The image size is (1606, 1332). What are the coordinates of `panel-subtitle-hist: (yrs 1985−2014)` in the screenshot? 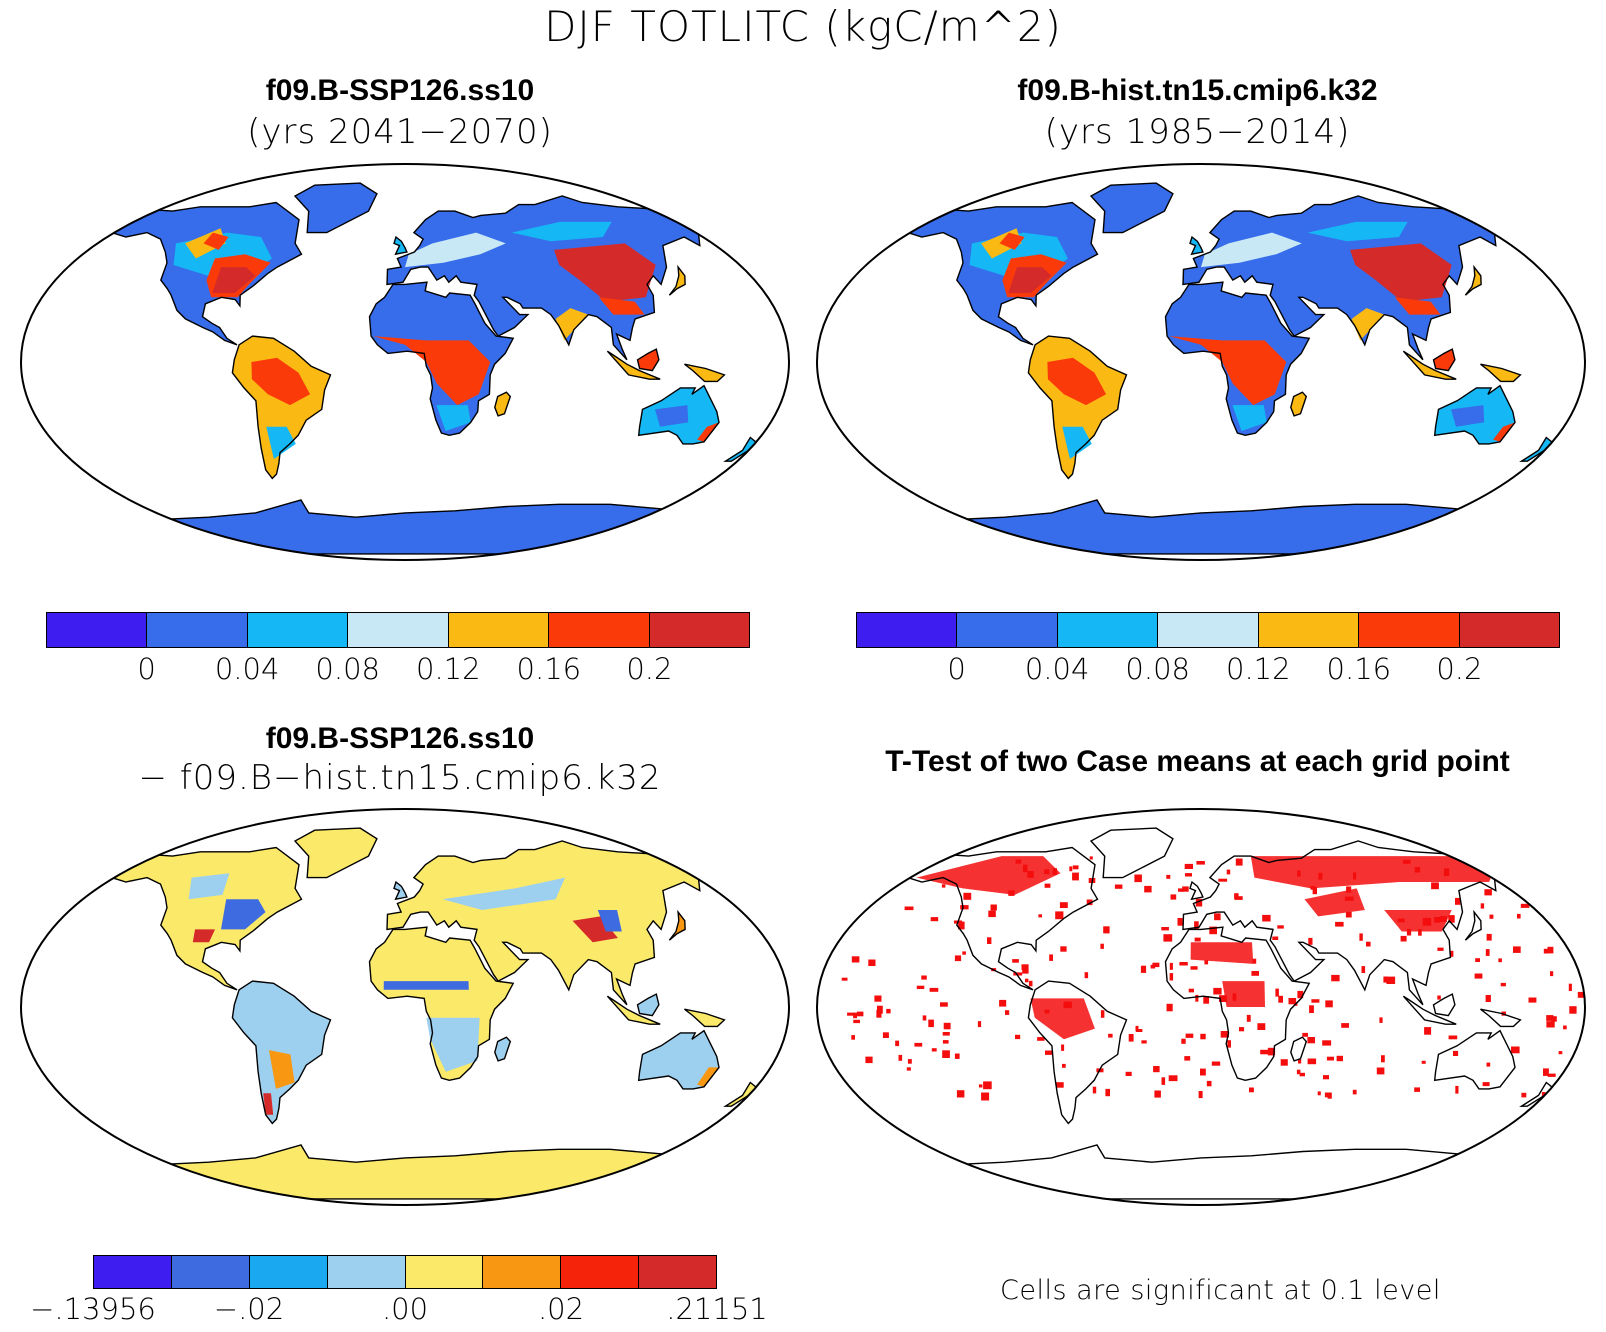 It's located at (1197, 132).